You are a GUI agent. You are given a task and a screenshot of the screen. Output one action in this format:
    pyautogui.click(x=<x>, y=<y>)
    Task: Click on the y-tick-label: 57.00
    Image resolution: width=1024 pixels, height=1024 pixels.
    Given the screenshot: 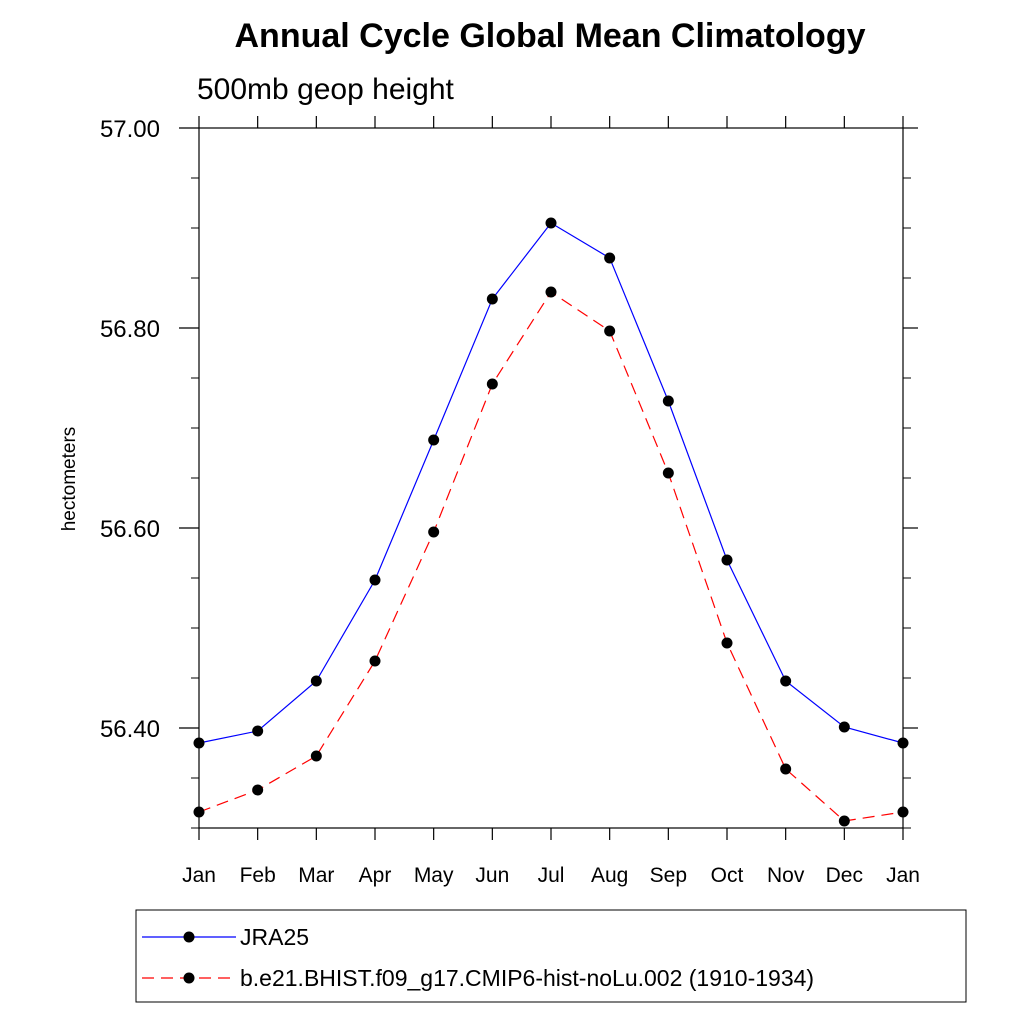 What is the action you would take?
    pyautogui.click(x=130, y=129)
    